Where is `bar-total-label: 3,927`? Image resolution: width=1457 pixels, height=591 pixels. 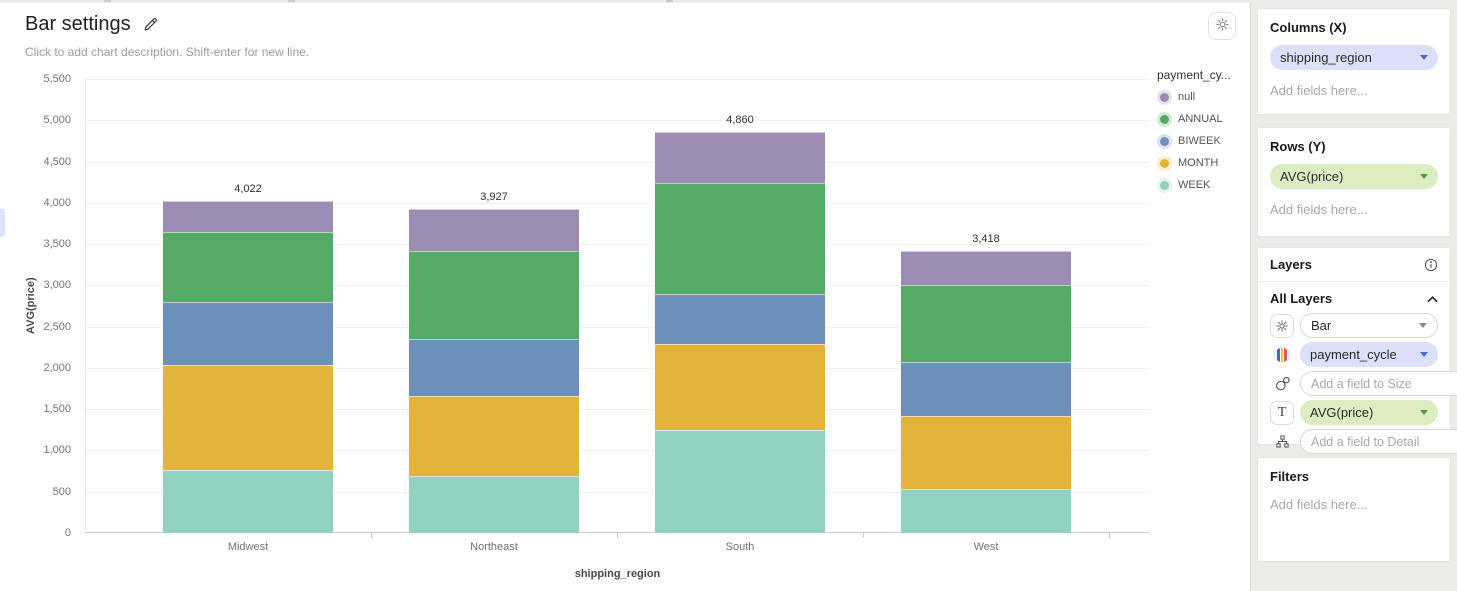 bar-total-label: 3,927 is located at coordinates (494, 196).